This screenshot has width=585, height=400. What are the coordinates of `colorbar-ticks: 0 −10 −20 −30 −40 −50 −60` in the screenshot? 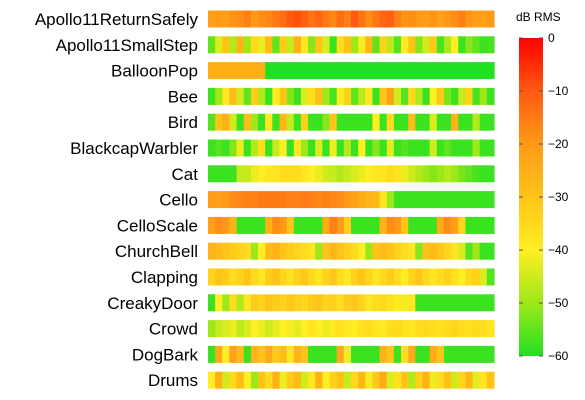 It's located at (544, 197).